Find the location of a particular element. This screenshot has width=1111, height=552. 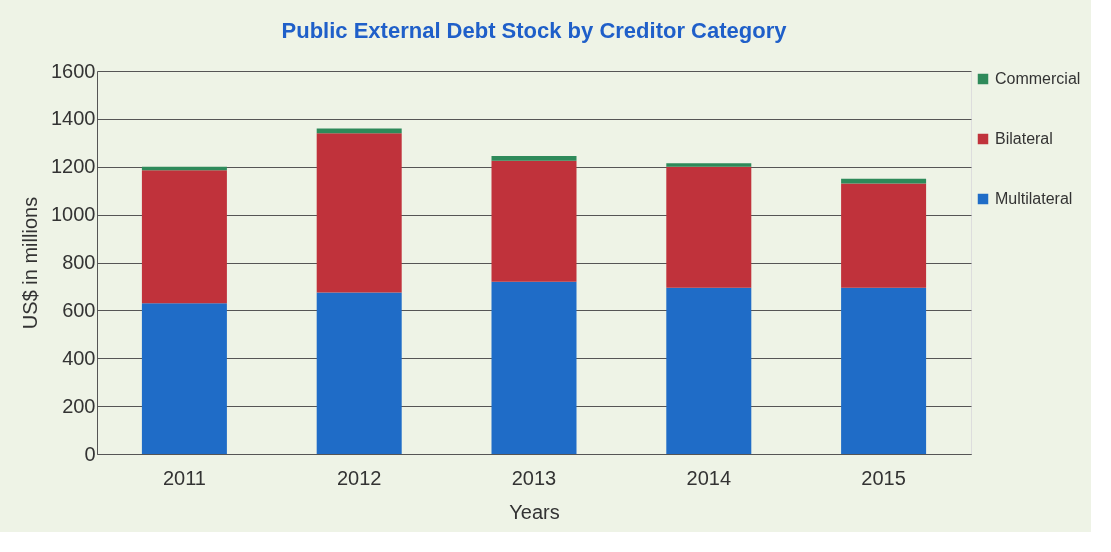

legend-label: Multilateral is located at coordinates (1034, 198).